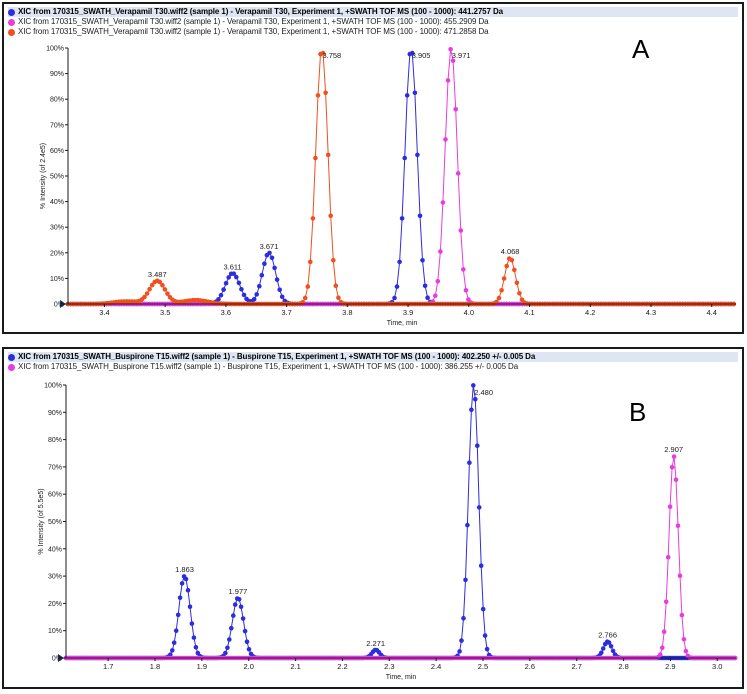 This screenshot has height=694, width=747. I want to click on y-tick-label: 80%, so click(55, 440).